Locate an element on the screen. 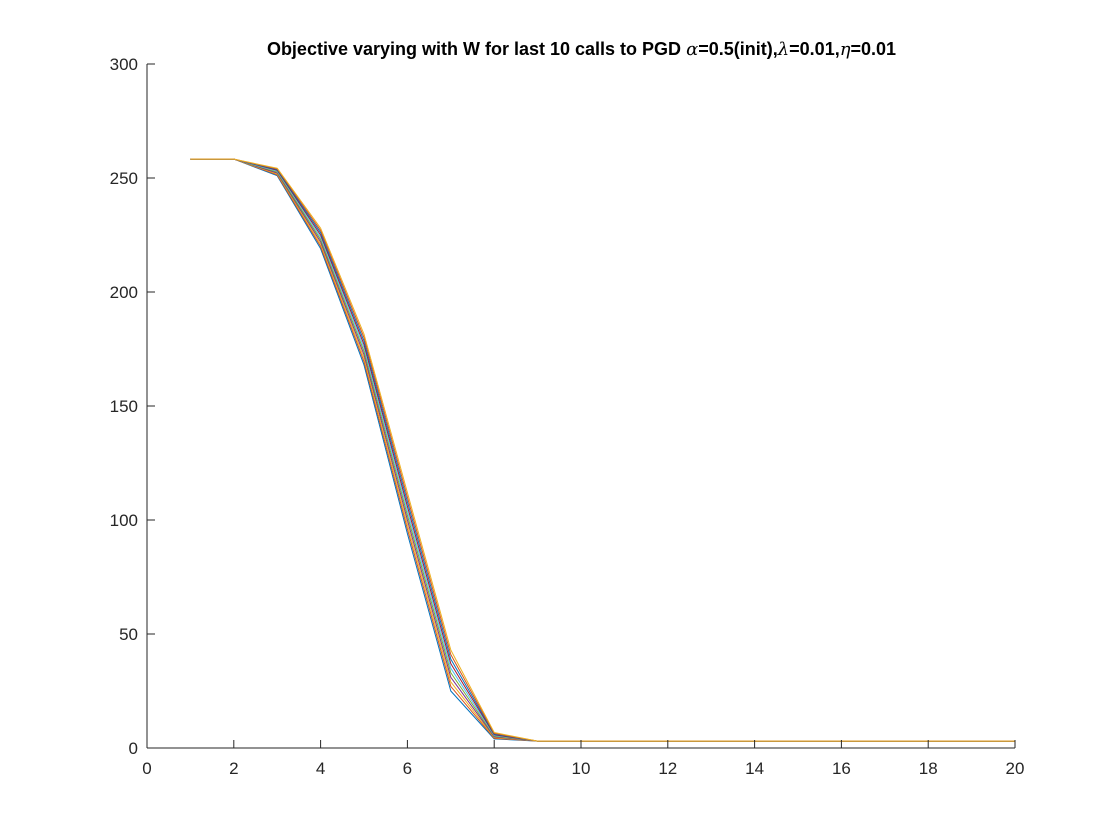 The height and width of the screenshot is (840, 1120). y-tick-label: 250 is located at coordinates (124, 178).